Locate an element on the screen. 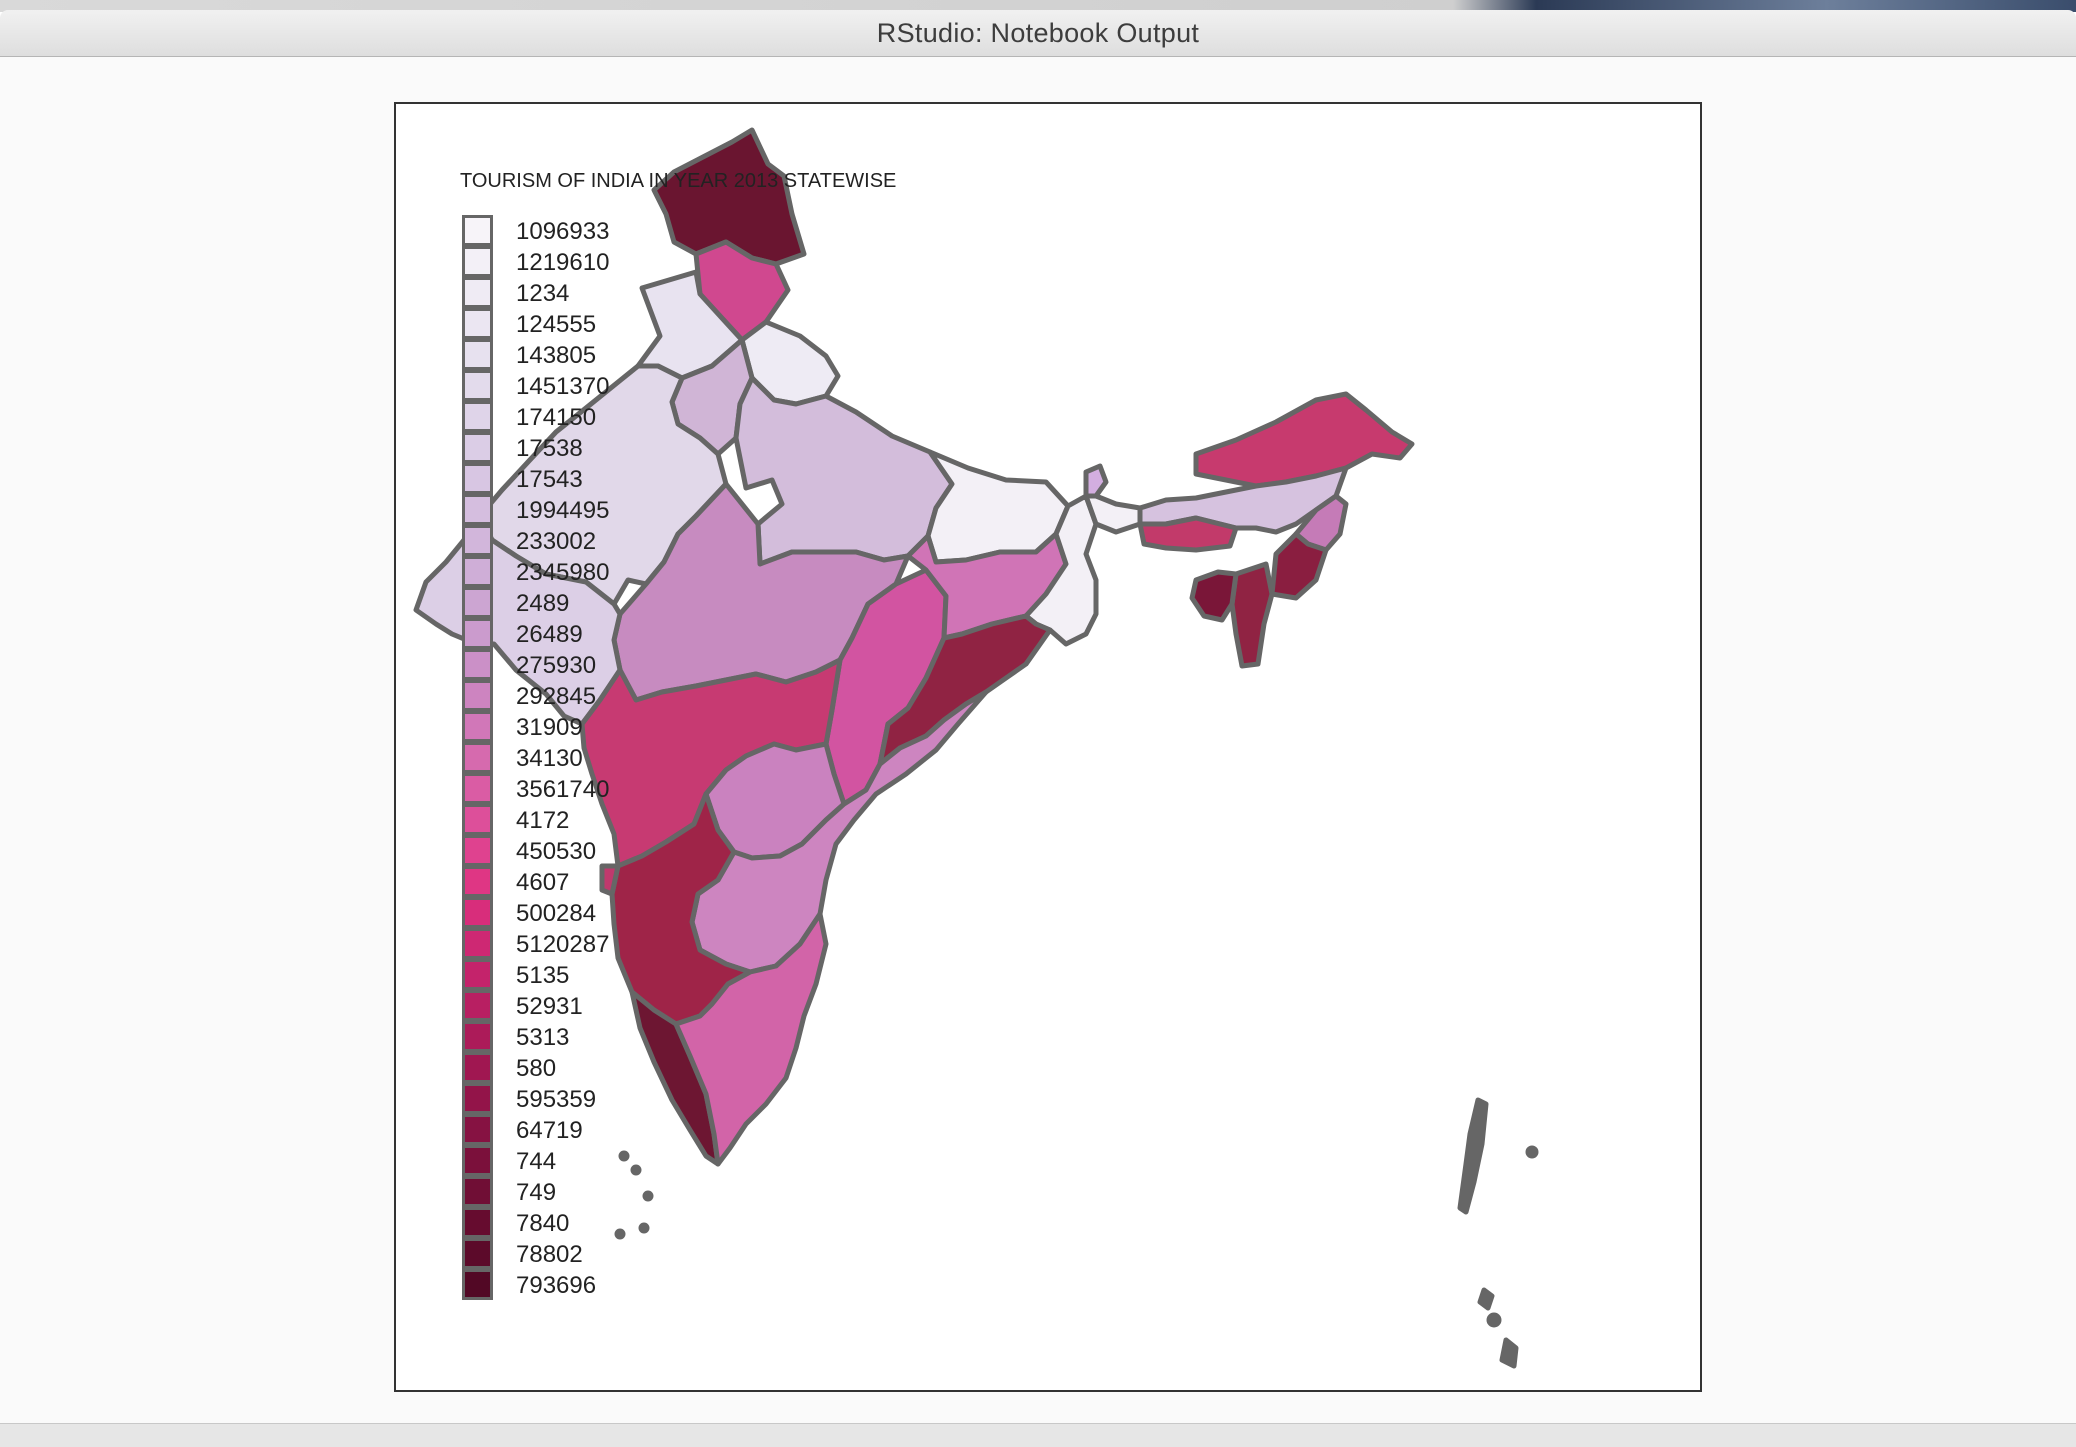  legend-label: 5135 is located at coordinates (543, 975).